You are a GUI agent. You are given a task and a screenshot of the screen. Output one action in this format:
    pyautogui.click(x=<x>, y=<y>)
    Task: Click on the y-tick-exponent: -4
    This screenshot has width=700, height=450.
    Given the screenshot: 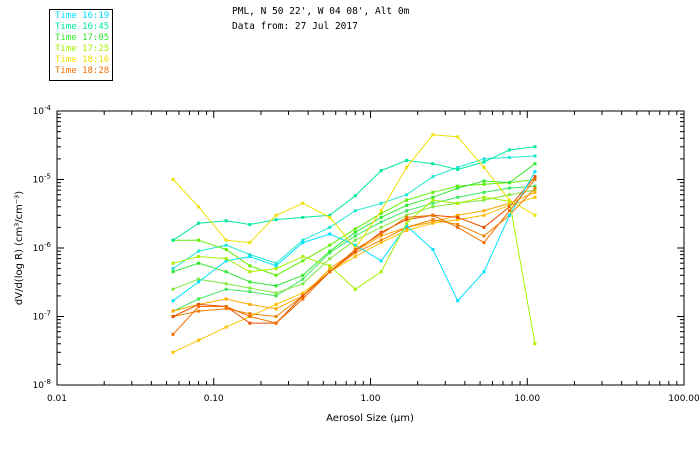 What is the action you would take?
    pyautogui.click(x=48, y=108)
    